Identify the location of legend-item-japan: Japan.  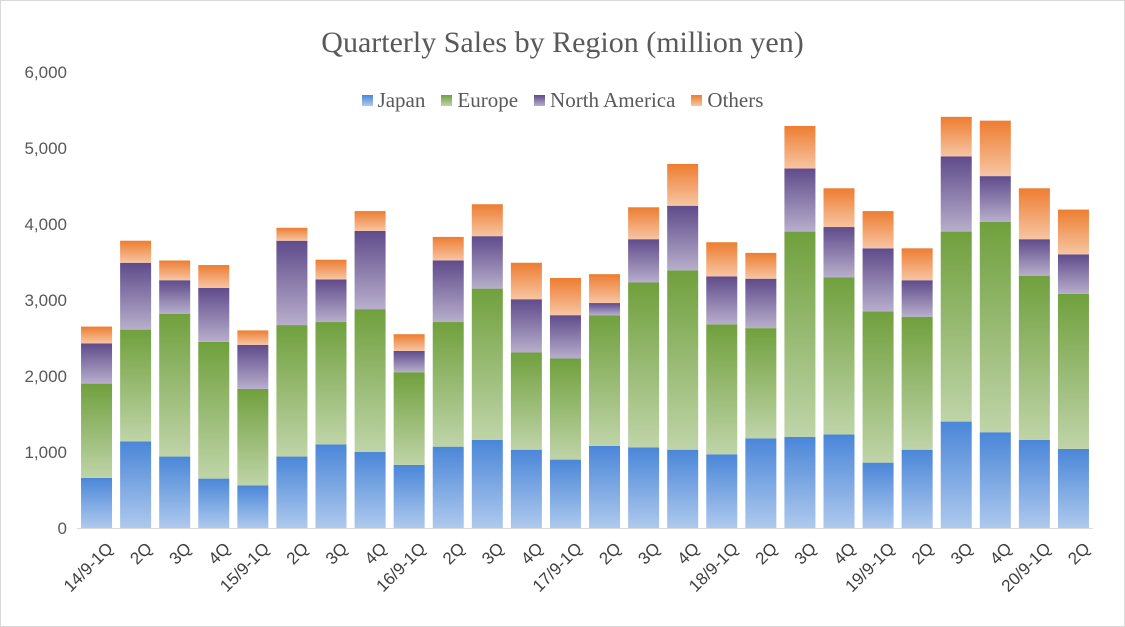
(393, 100).